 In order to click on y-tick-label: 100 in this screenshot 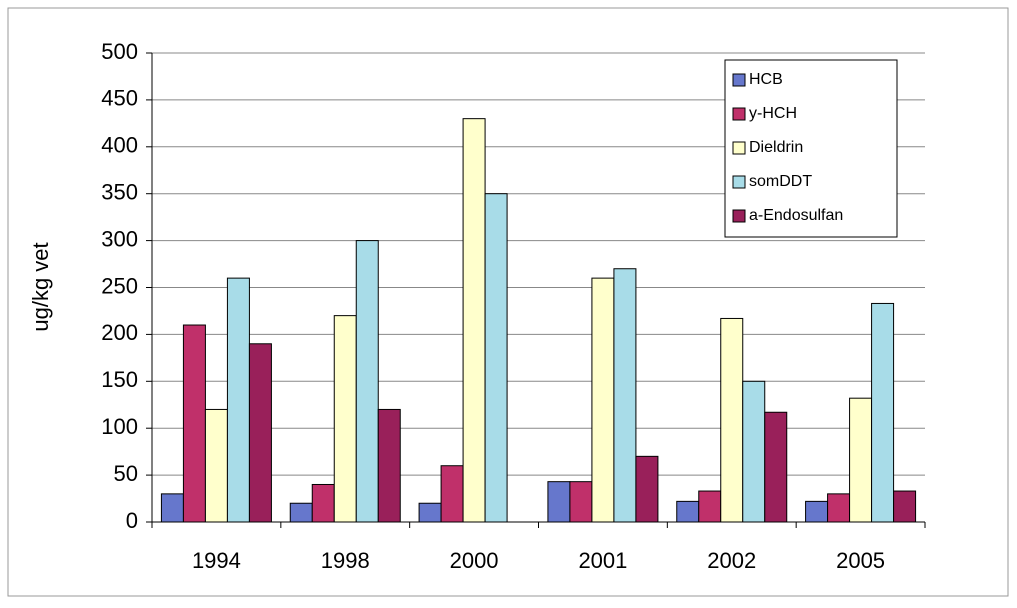, I will do `click(119, 426)`.